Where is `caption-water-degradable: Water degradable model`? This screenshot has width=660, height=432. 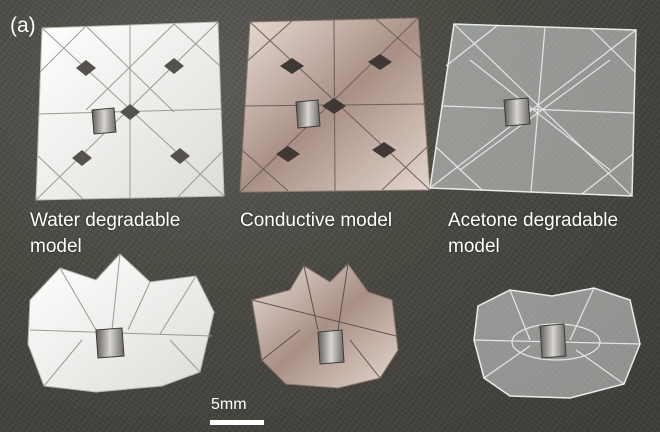
caption-water-degradable: Water degradable model is located at coordinates (130, 234).